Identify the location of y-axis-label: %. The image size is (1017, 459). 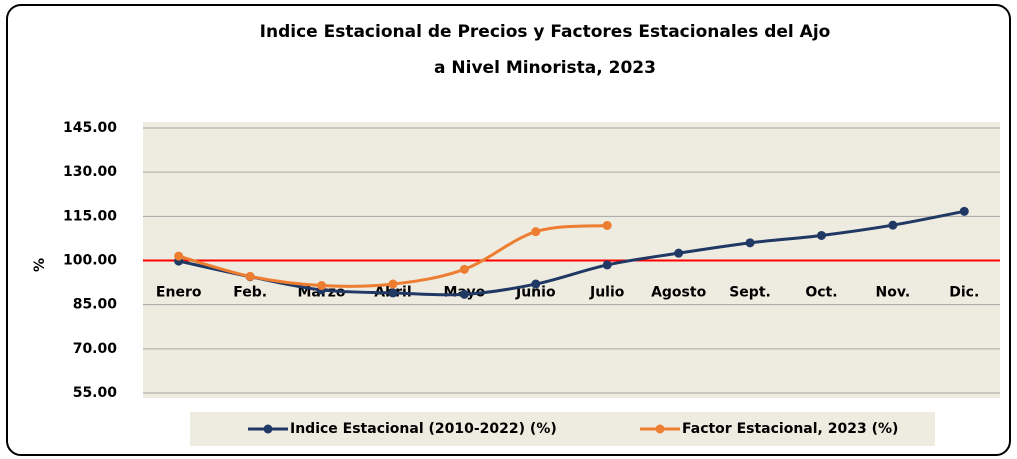
(40, 265).